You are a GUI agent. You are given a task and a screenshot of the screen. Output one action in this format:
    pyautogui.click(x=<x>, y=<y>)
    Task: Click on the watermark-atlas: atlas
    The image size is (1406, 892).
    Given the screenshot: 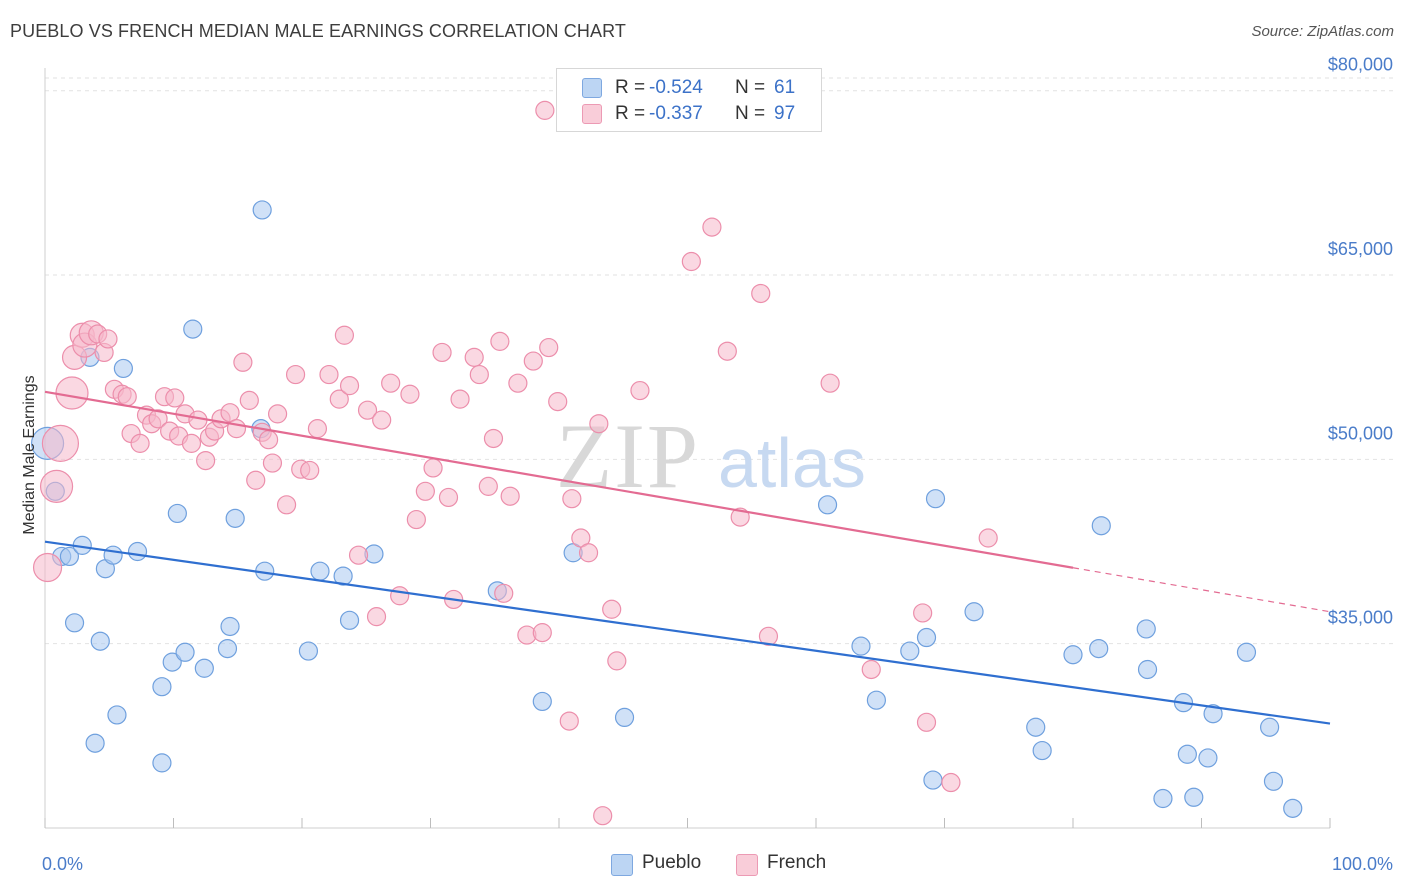 What is the action you would take?
    pyautogui.click(x=792, y=463)
    